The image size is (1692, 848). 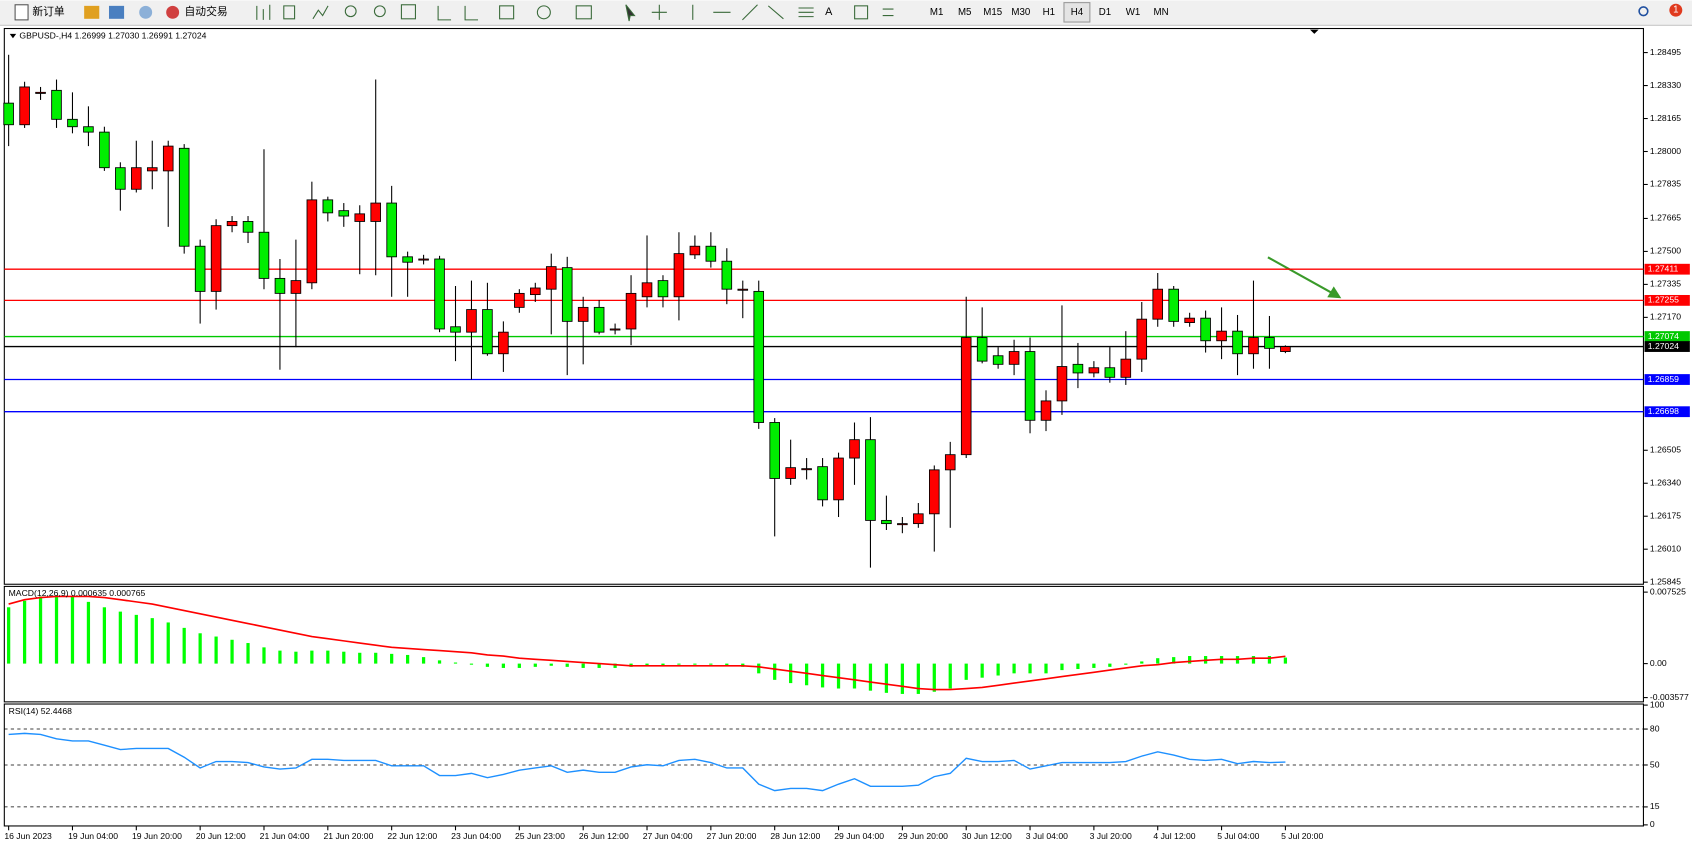 What do you see at coordinates (1663, 346) in the screenshot?
I see `price-label: 1.27024` at bounding box center [1663, 346].